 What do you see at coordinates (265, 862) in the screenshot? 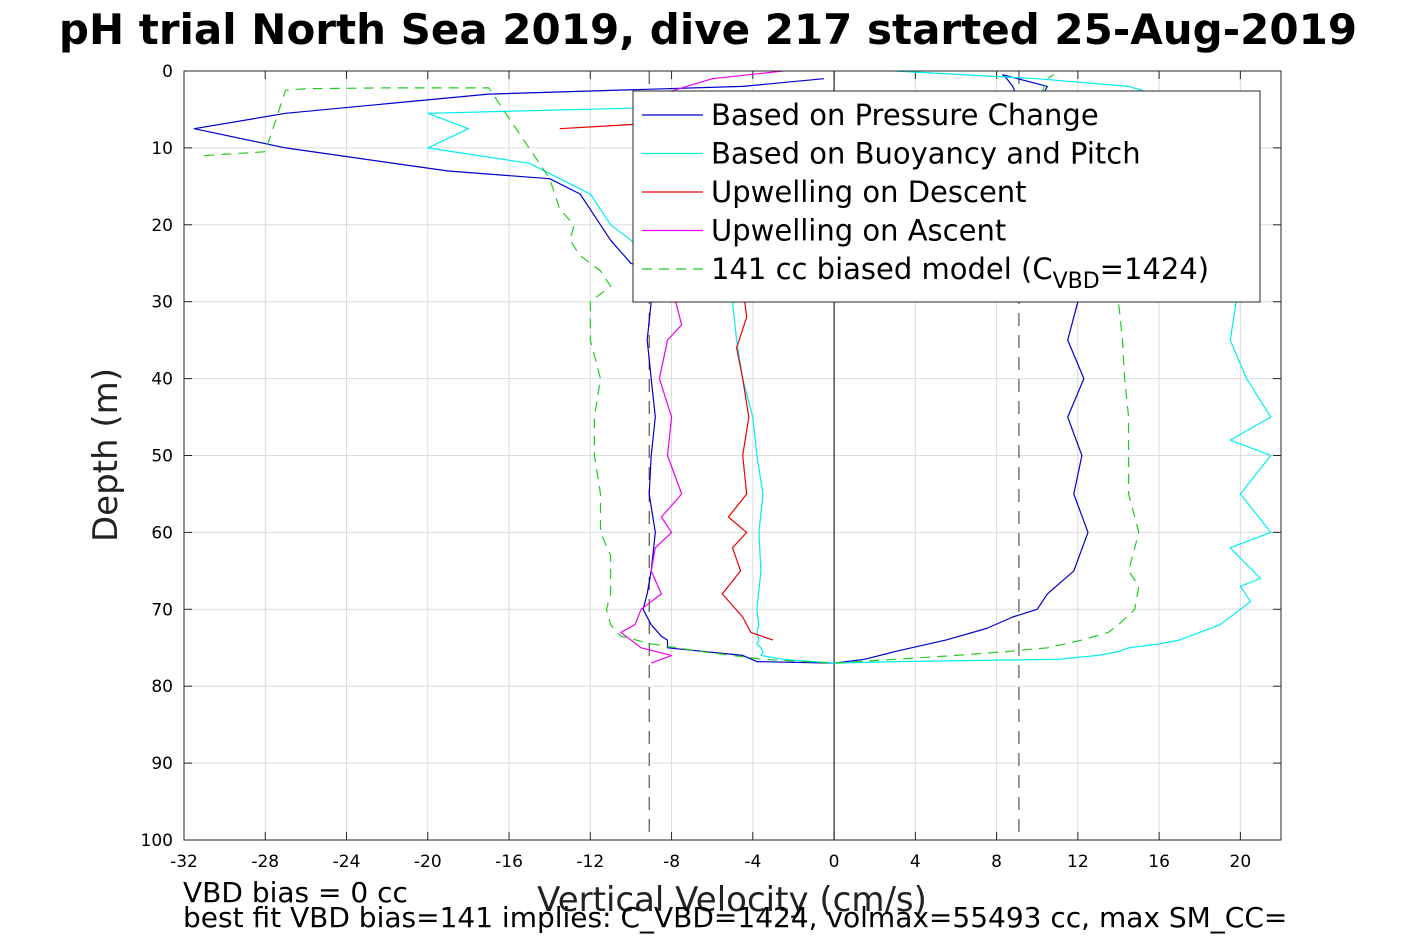
I see `x-tick-label: -28` at bounding box center [265, 862].